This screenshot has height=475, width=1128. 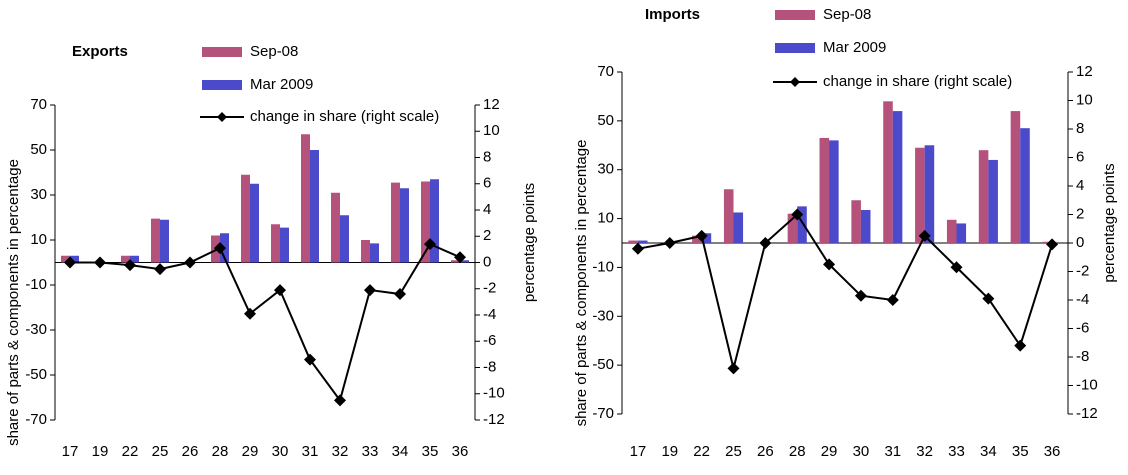 What do you see at coordinates (1082, 299) in the screenshot?
I see `y2-tick-label: -4` at bounding box center [1082, 299].